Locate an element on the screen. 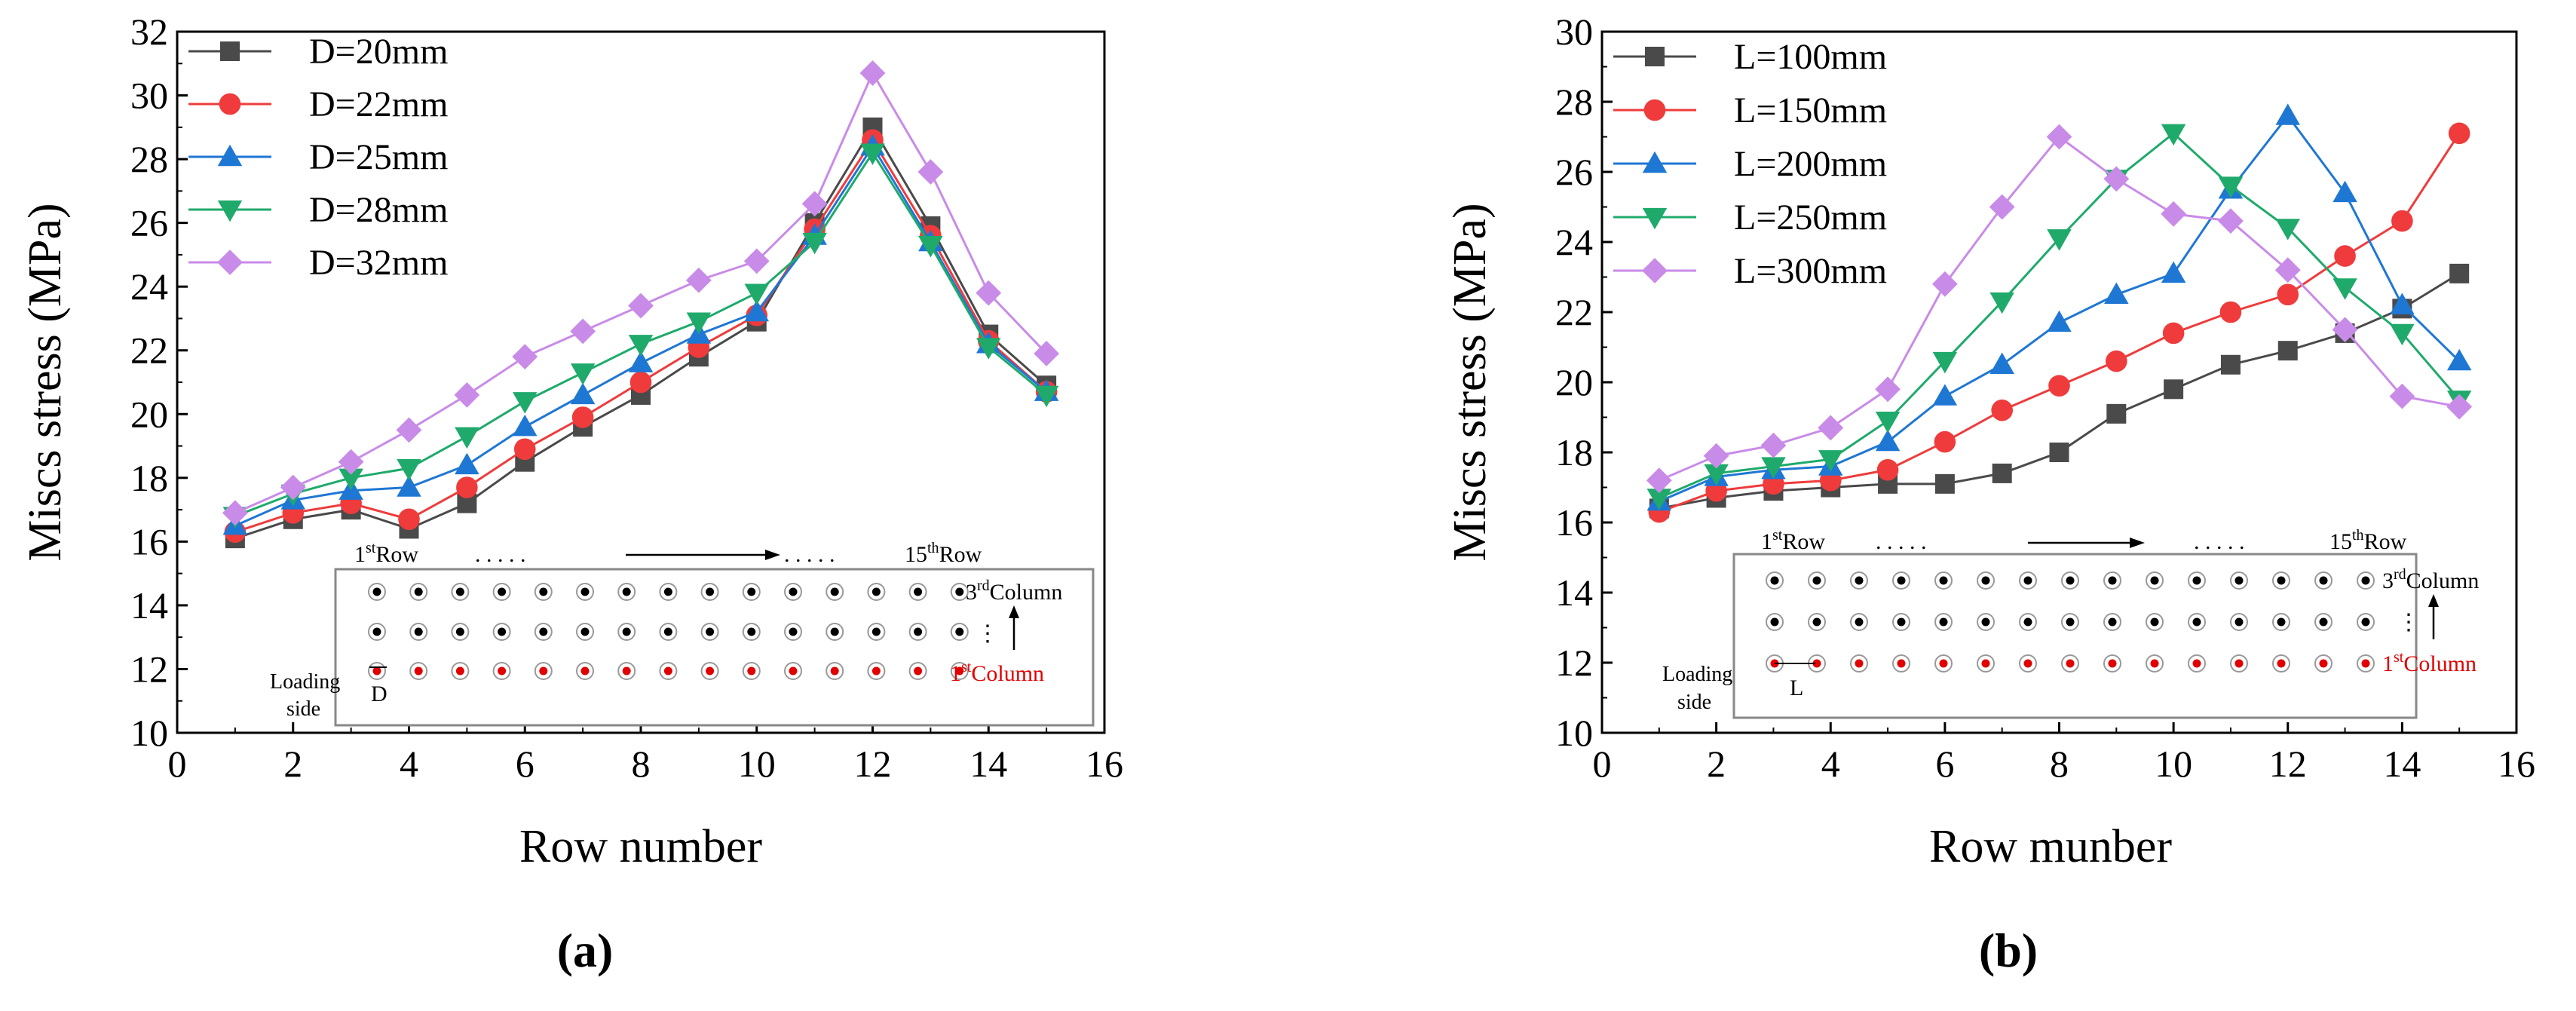  y-tick-label-b: 30 is located at coordinates (1574, 32).